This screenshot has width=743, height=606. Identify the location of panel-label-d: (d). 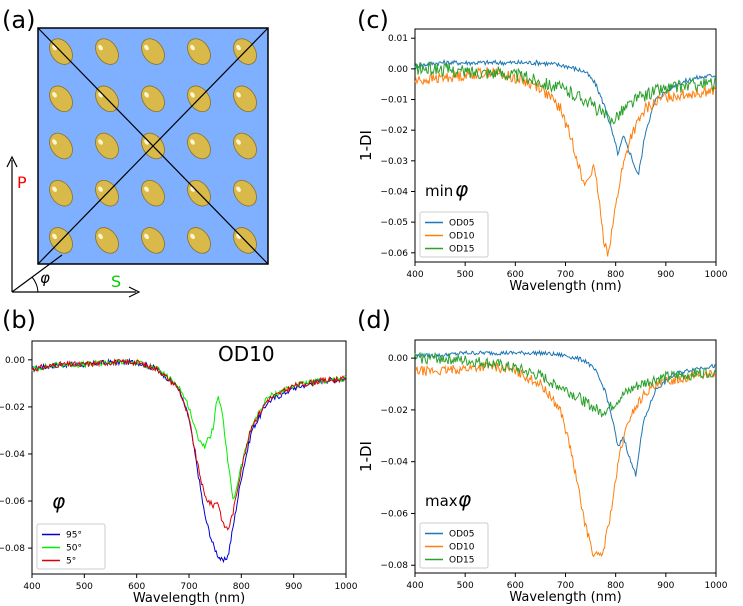
(374, 320).